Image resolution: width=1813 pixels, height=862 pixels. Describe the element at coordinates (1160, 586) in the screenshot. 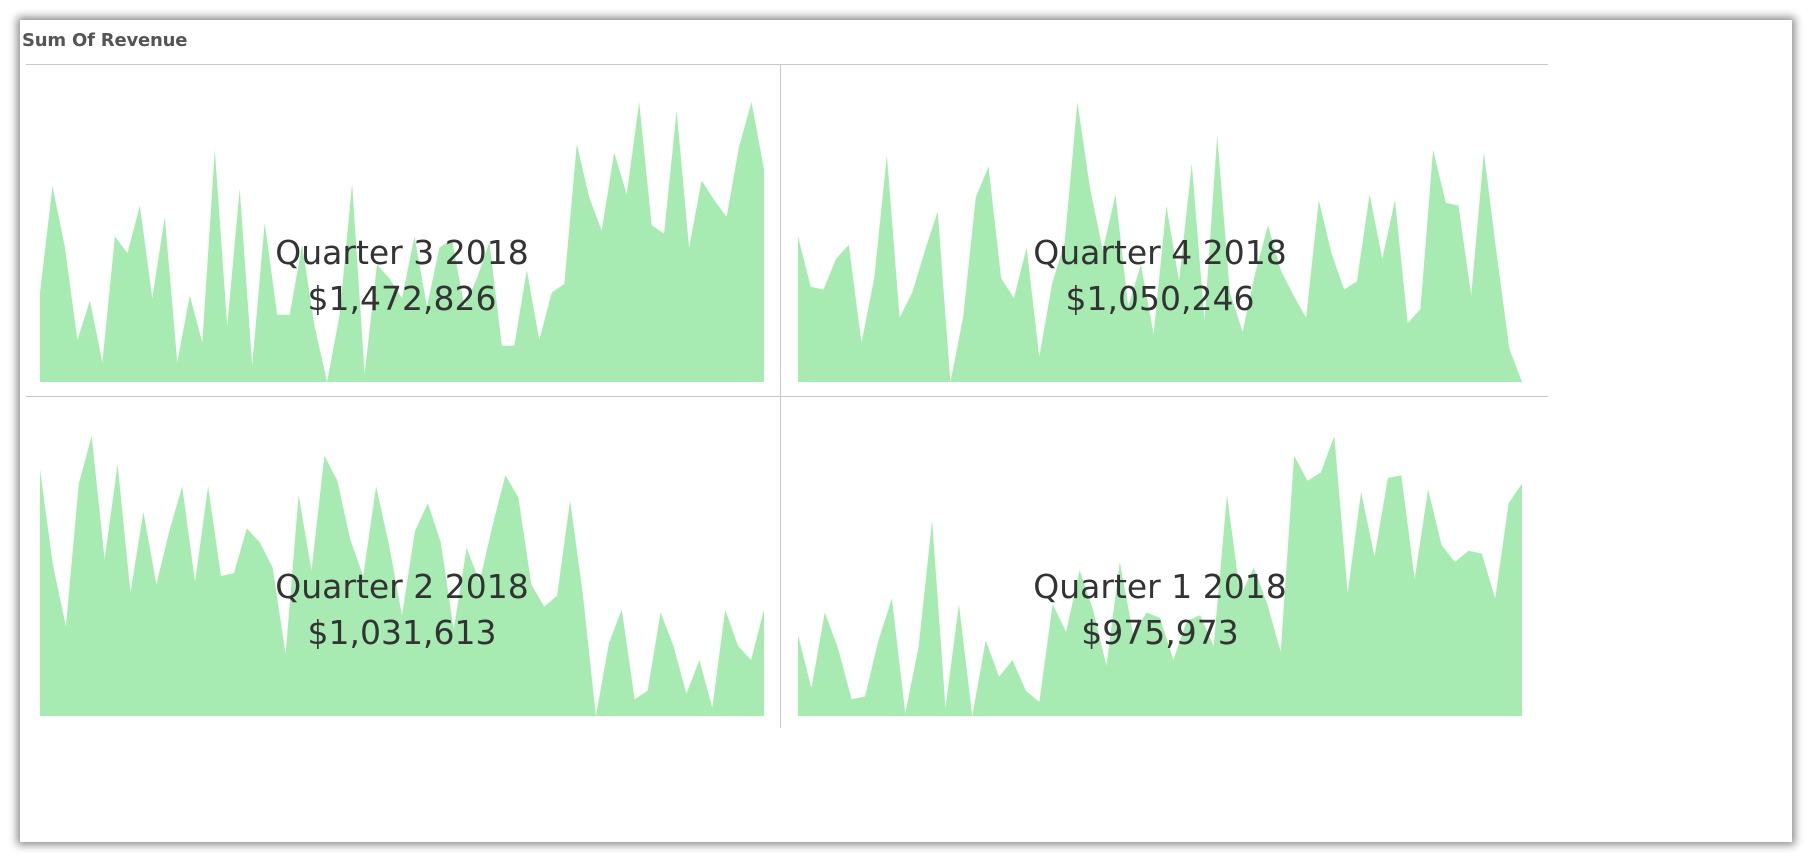

I see `tile-name: Quarter 1 2018` at that location.